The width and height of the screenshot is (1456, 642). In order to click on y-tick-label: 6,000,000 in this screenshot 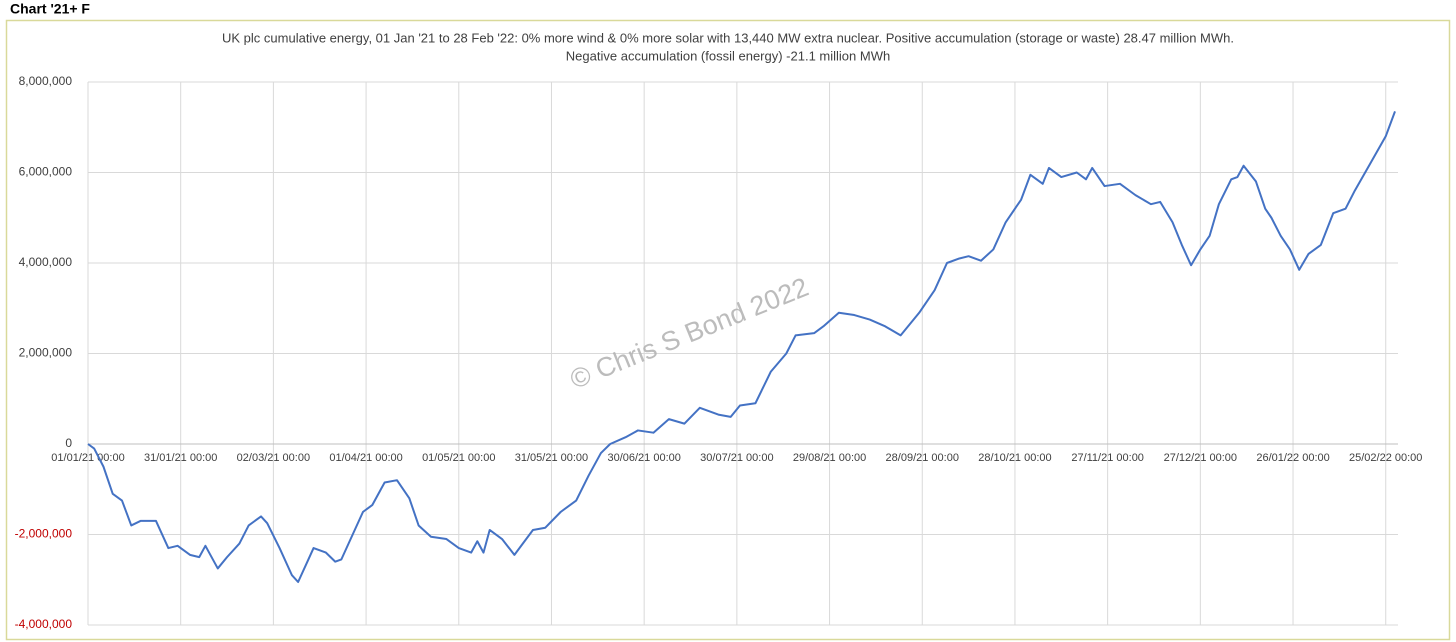, I will do `click(46, 172)`.